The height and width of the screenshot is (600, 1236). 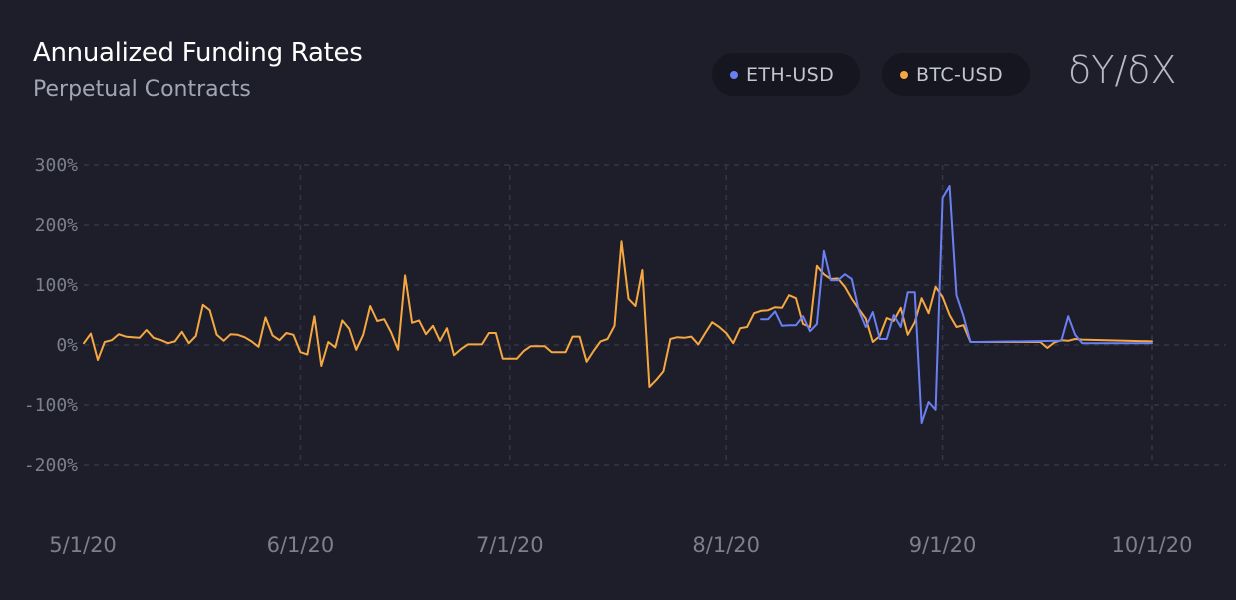 What do you see at coordinates (790, 74) in the screenshot?
I see `legend-label-eth-usd: ETH-USD` at bounding box center [790, 74].